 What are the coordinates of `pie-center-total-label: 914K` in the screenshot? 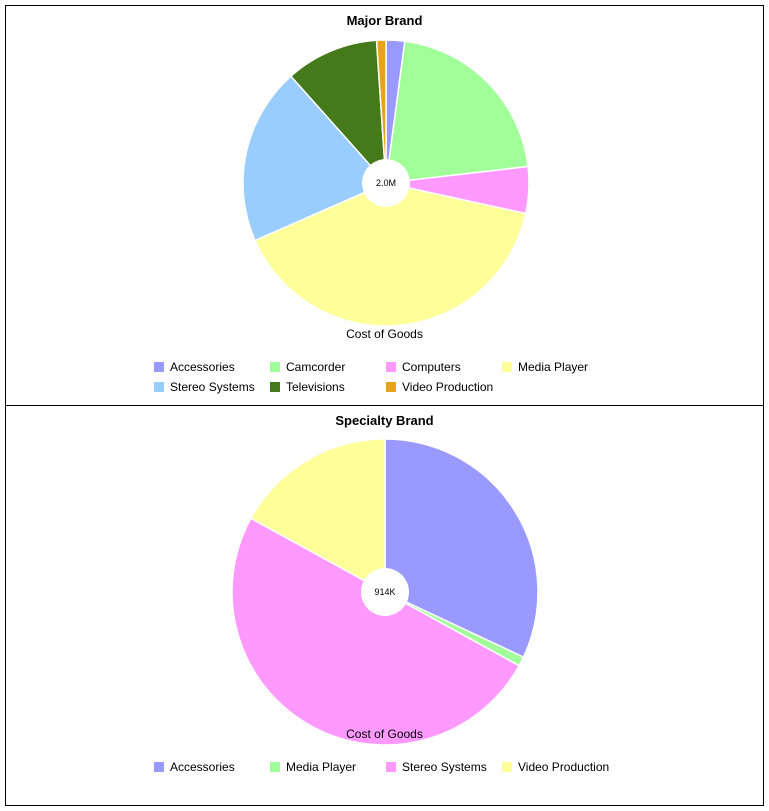 It's located at (384, 592).